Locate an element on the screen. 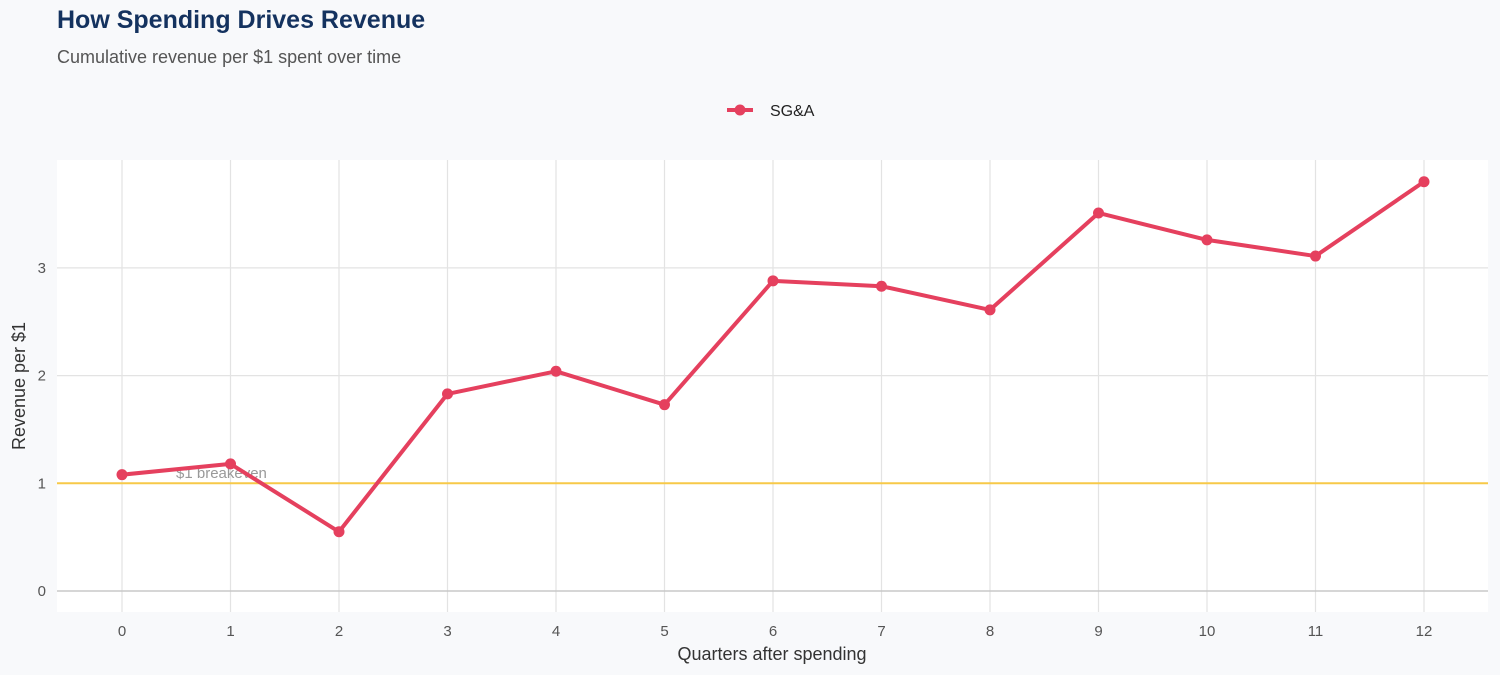  x-tick-label: 8 is located at coordinates (990, 631).